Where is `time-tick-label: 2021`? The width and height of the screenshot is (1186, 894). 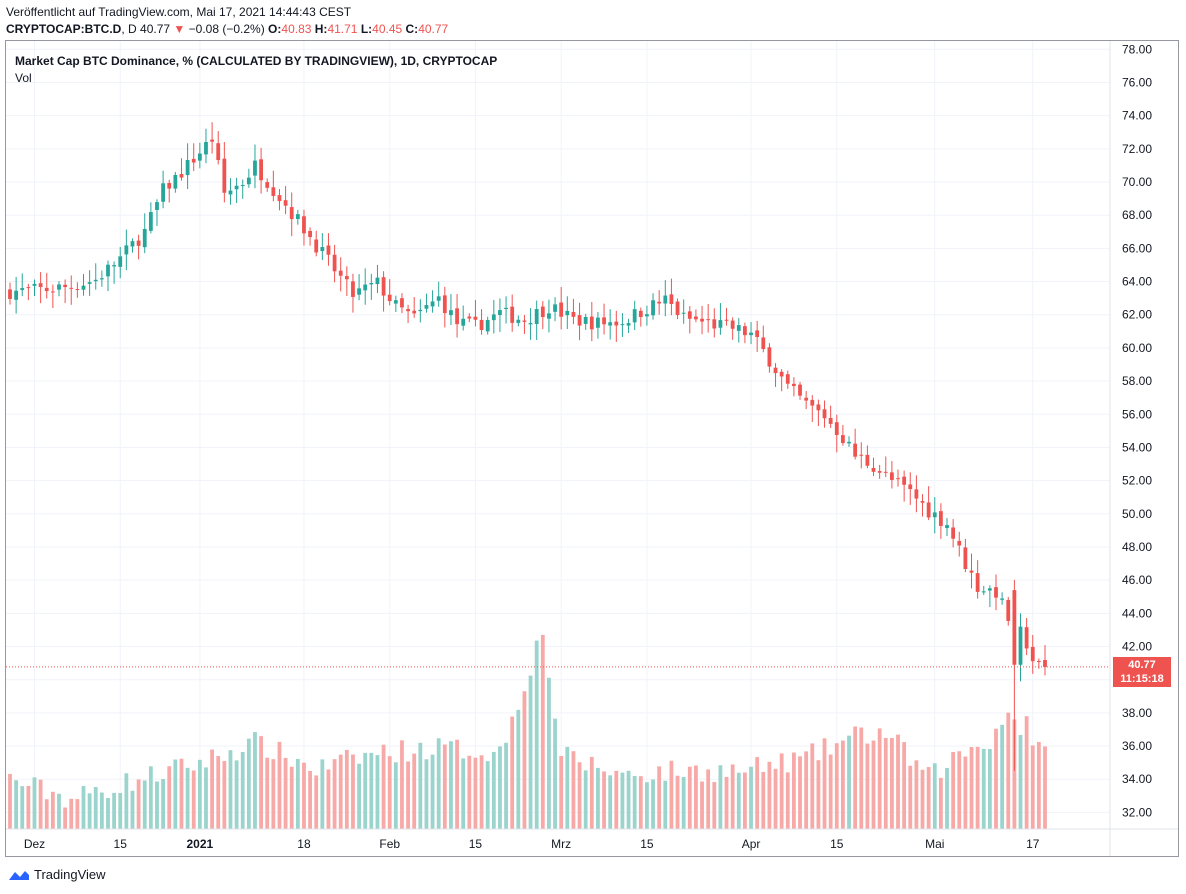 time-tick-label: 2021 is located at coordinates (200, 844).